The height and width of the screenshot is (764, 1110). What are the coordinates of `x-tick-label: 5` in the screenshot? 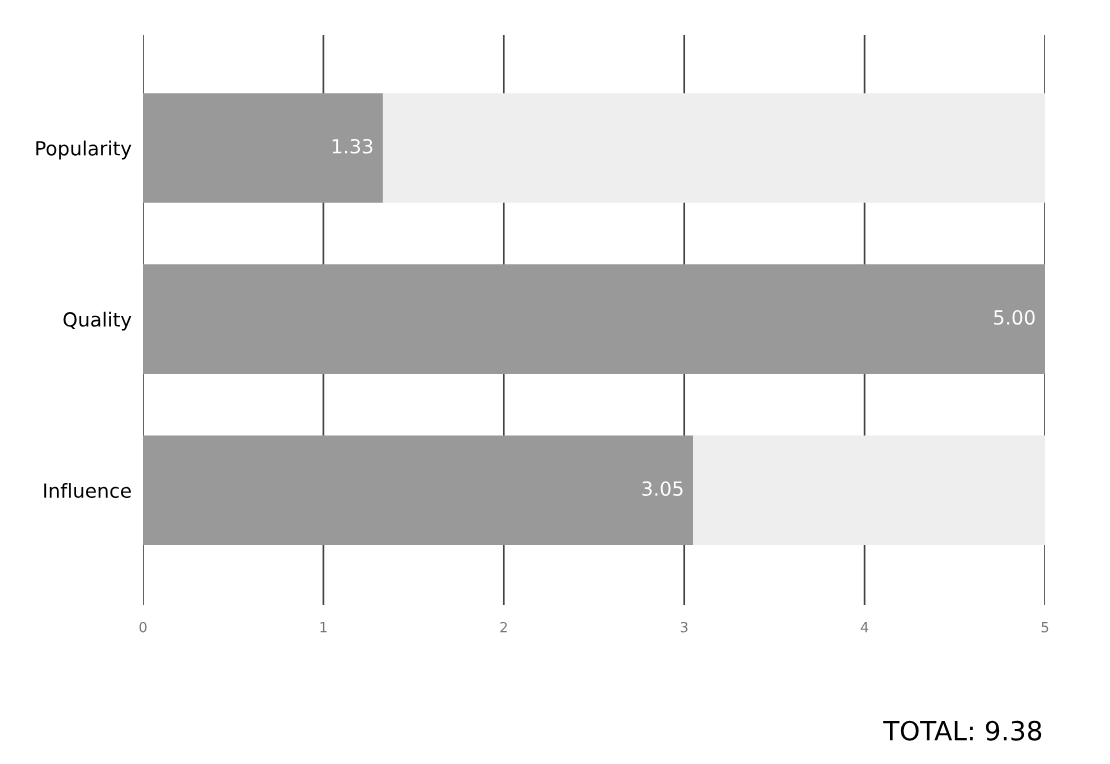 It's located at (1045, 627).